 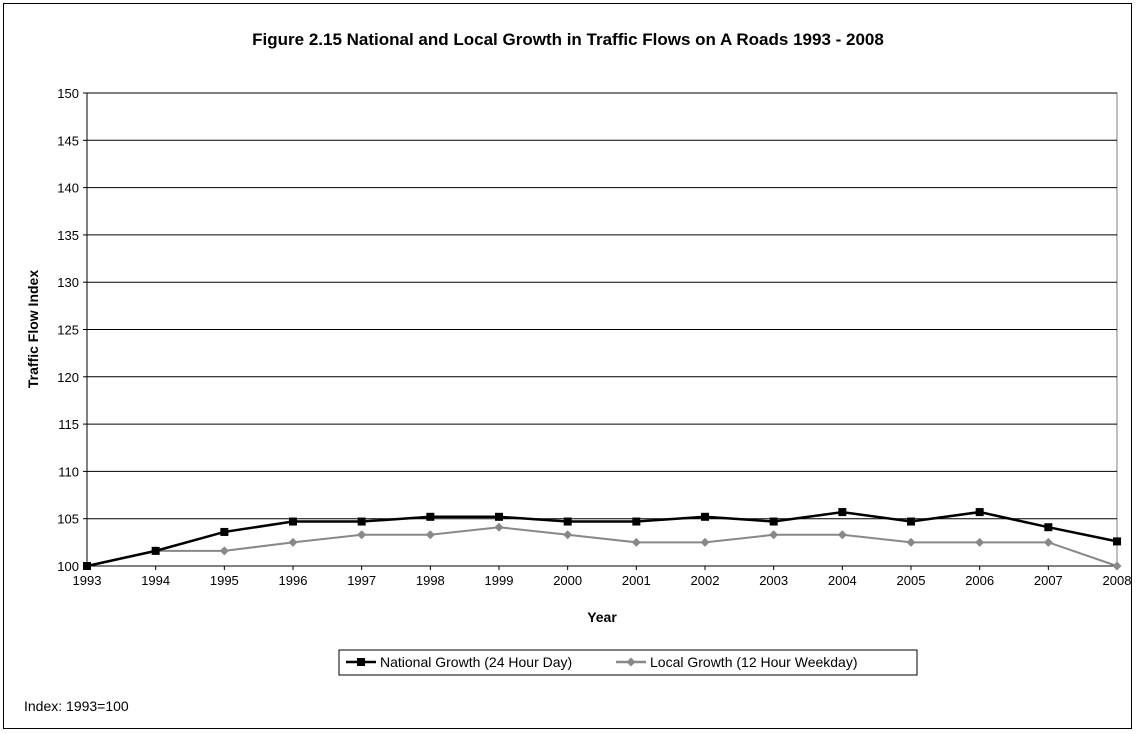 What do you see at coordinates (602, 617) in the screenshot?
I see `x-axis-label: Year` at bounding box center [602, 617].